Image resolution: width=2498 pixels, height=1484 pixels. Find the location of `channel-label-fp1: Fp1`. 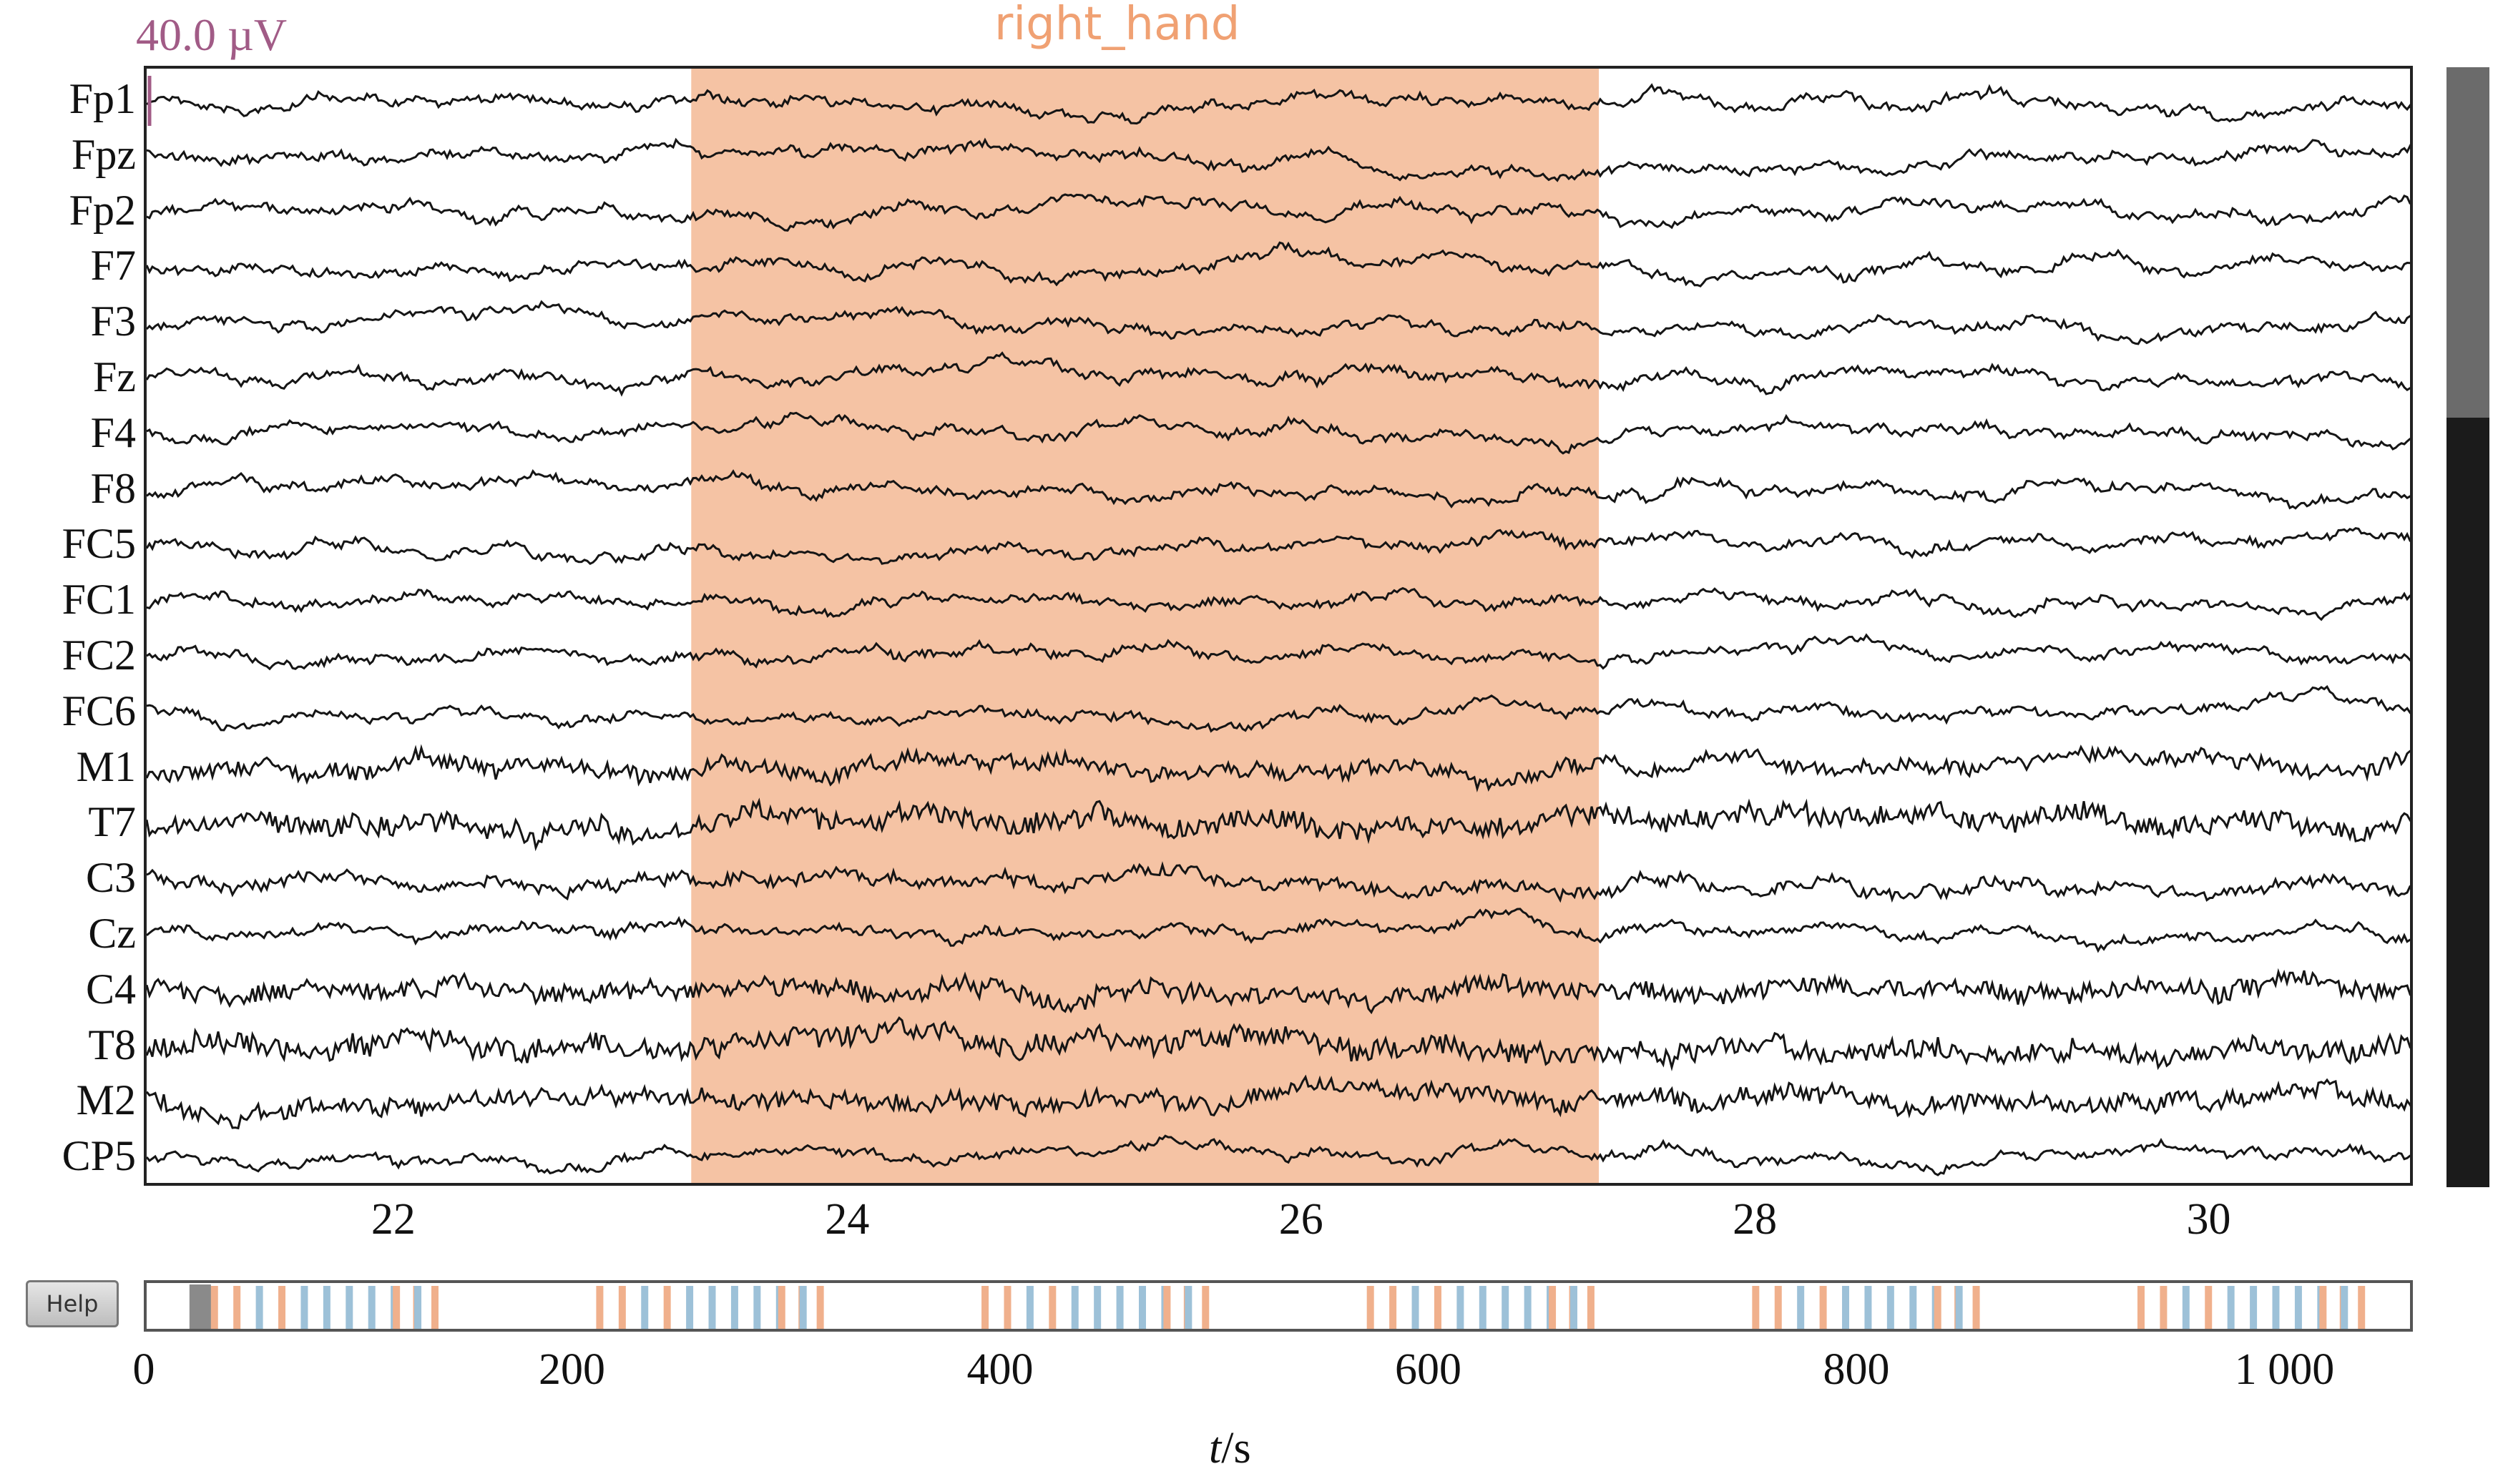

channel-label-fp1: Fp1 is located at coordinates (103, 99).